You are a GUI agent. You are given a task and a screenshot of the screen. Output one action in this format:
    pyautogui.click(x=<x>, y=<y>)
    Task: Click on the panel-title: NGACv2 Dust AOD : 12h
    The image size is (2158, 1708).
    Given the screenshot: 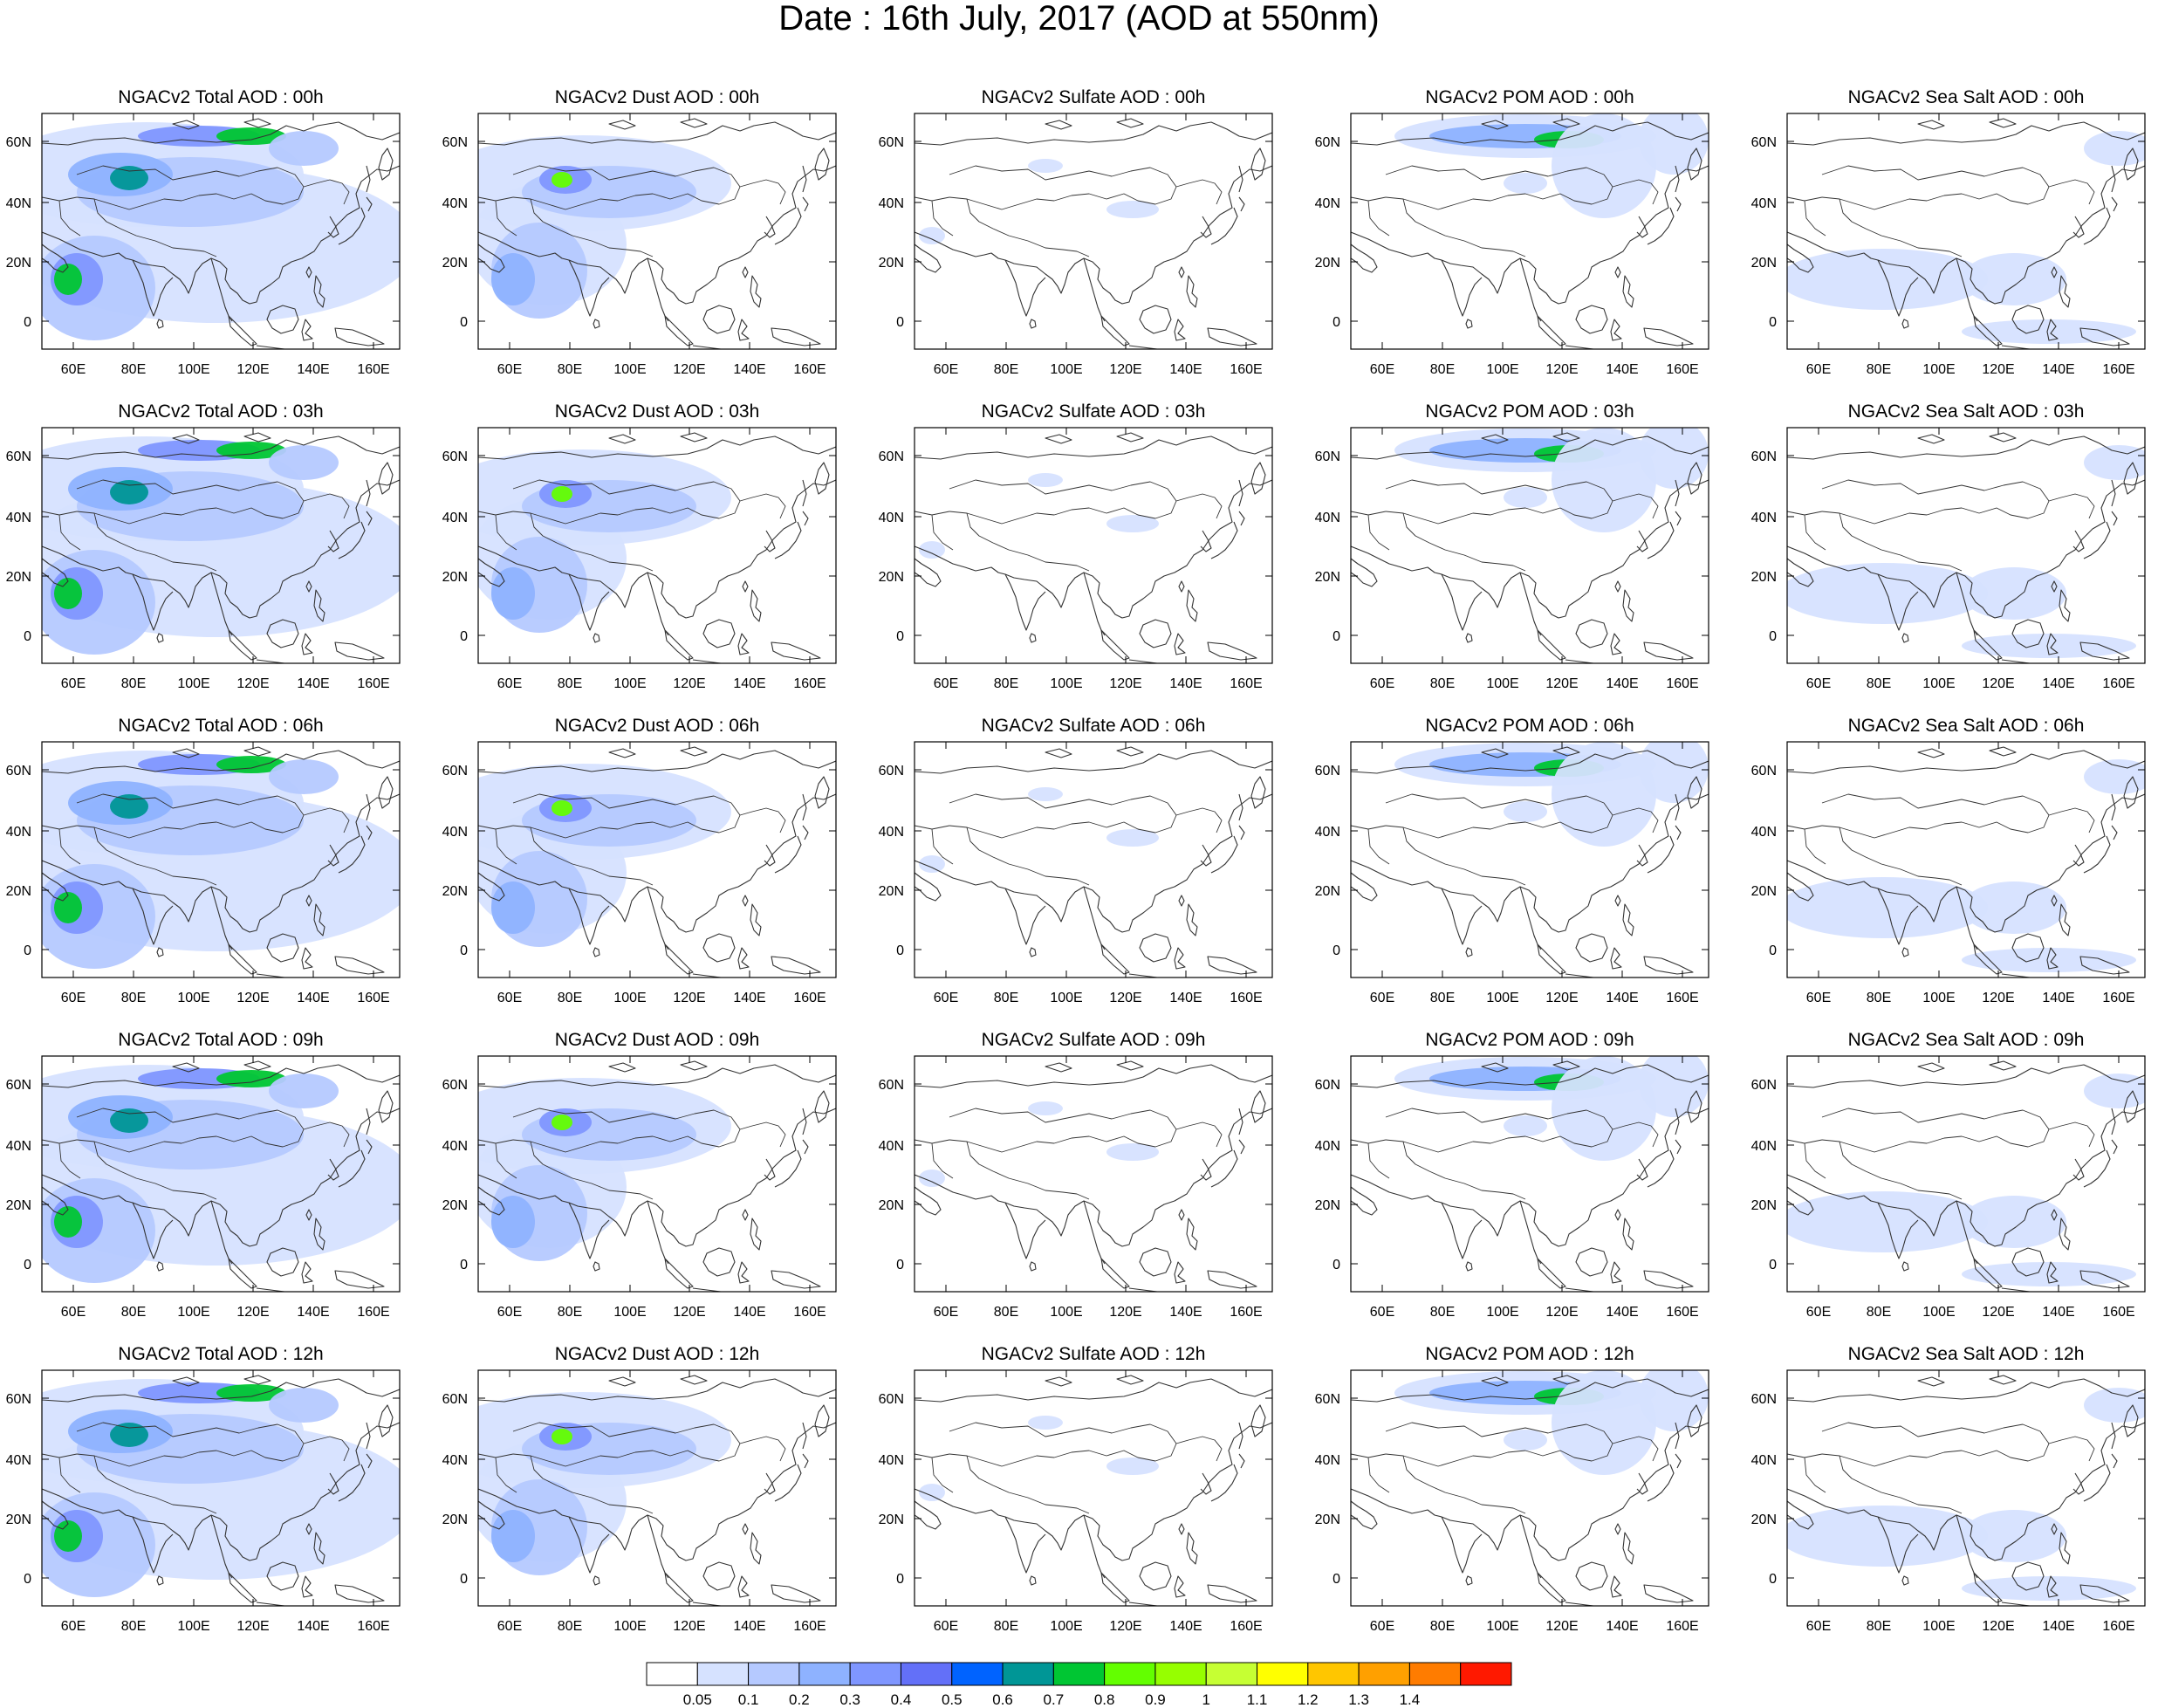 What is the action you would take?
    pyautogui.click(x=657, y=1354)
    